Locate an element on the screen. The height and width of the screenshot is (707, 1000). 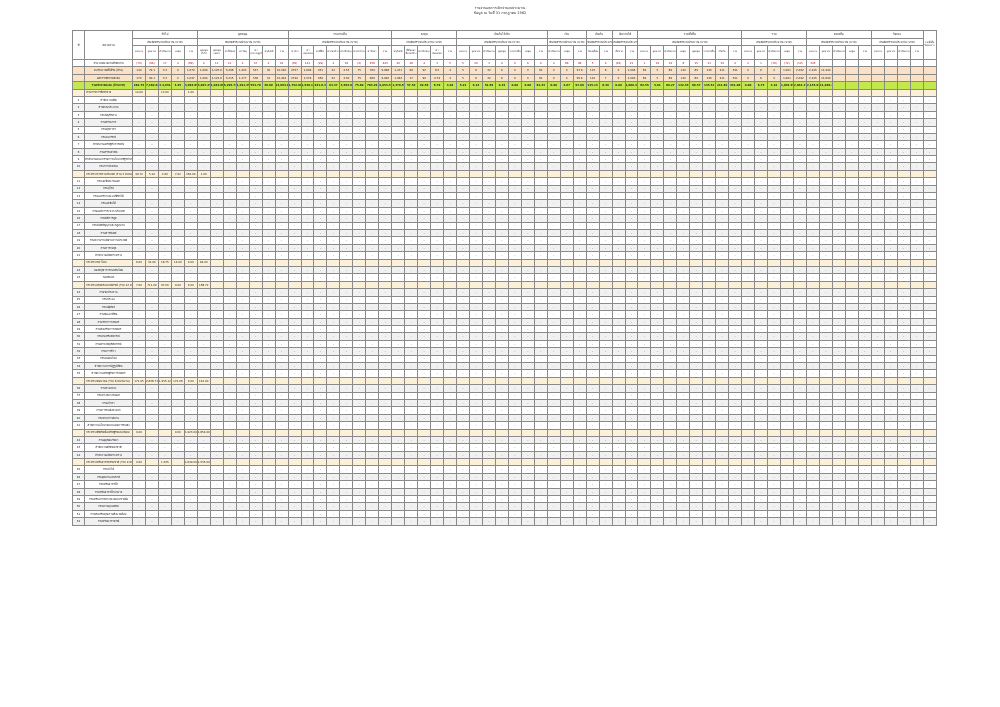
row-index: 8 is located at coordinates (78, 152).